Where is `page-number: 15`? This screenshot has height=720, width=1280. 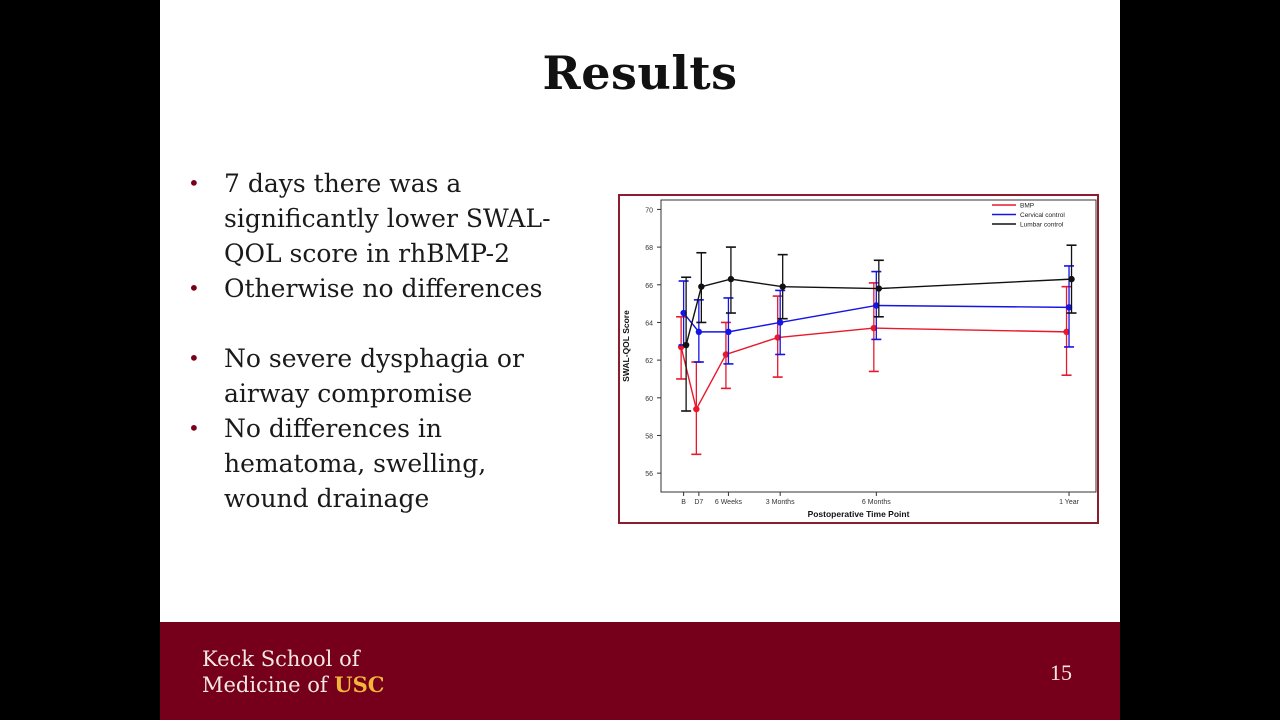 page-number: 15 is located at coordinates (1061, 672).